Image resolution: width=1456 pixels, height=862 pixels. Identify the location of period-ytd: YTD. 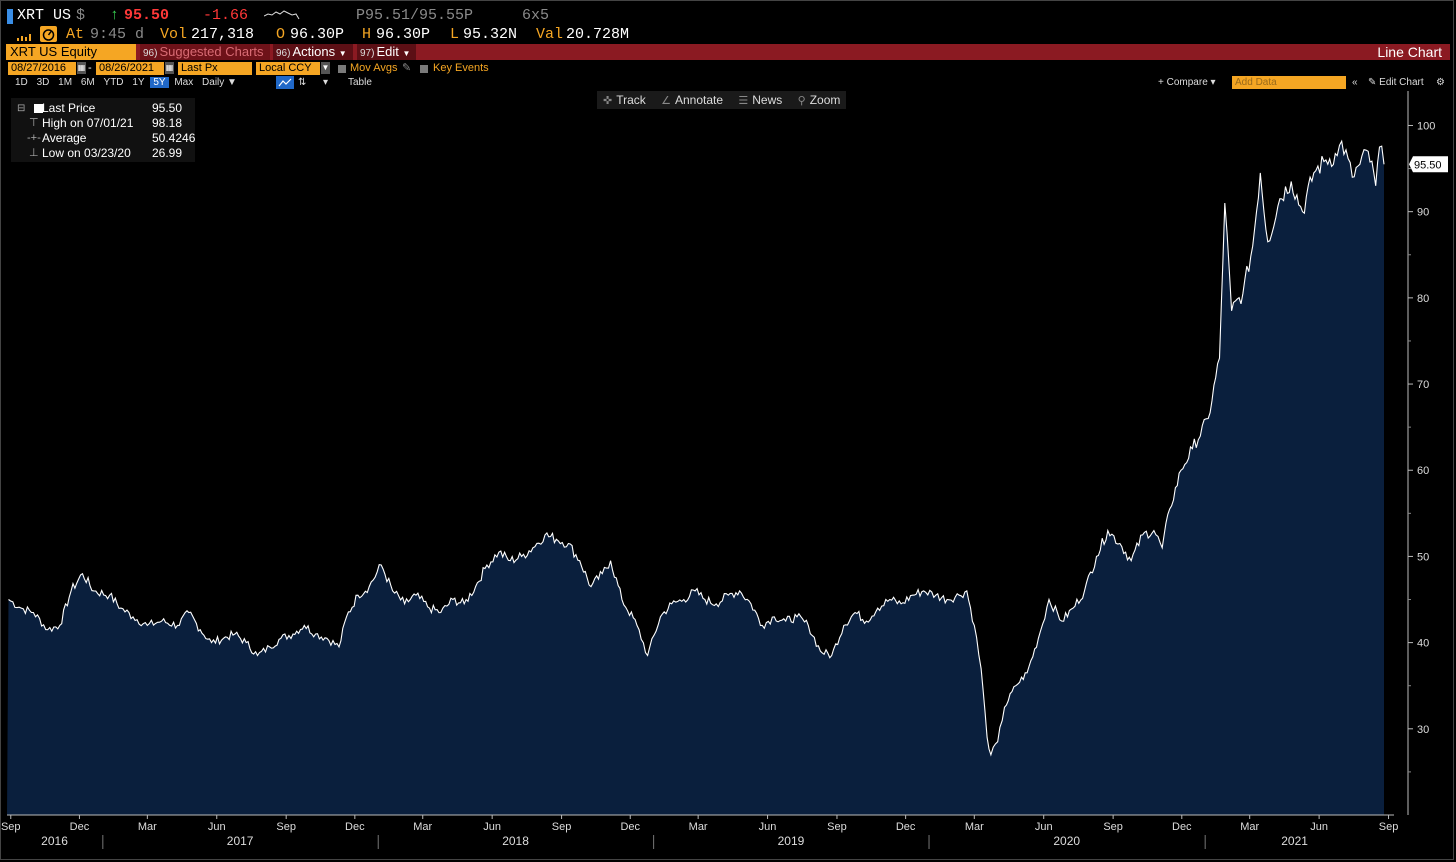
(113, 82).